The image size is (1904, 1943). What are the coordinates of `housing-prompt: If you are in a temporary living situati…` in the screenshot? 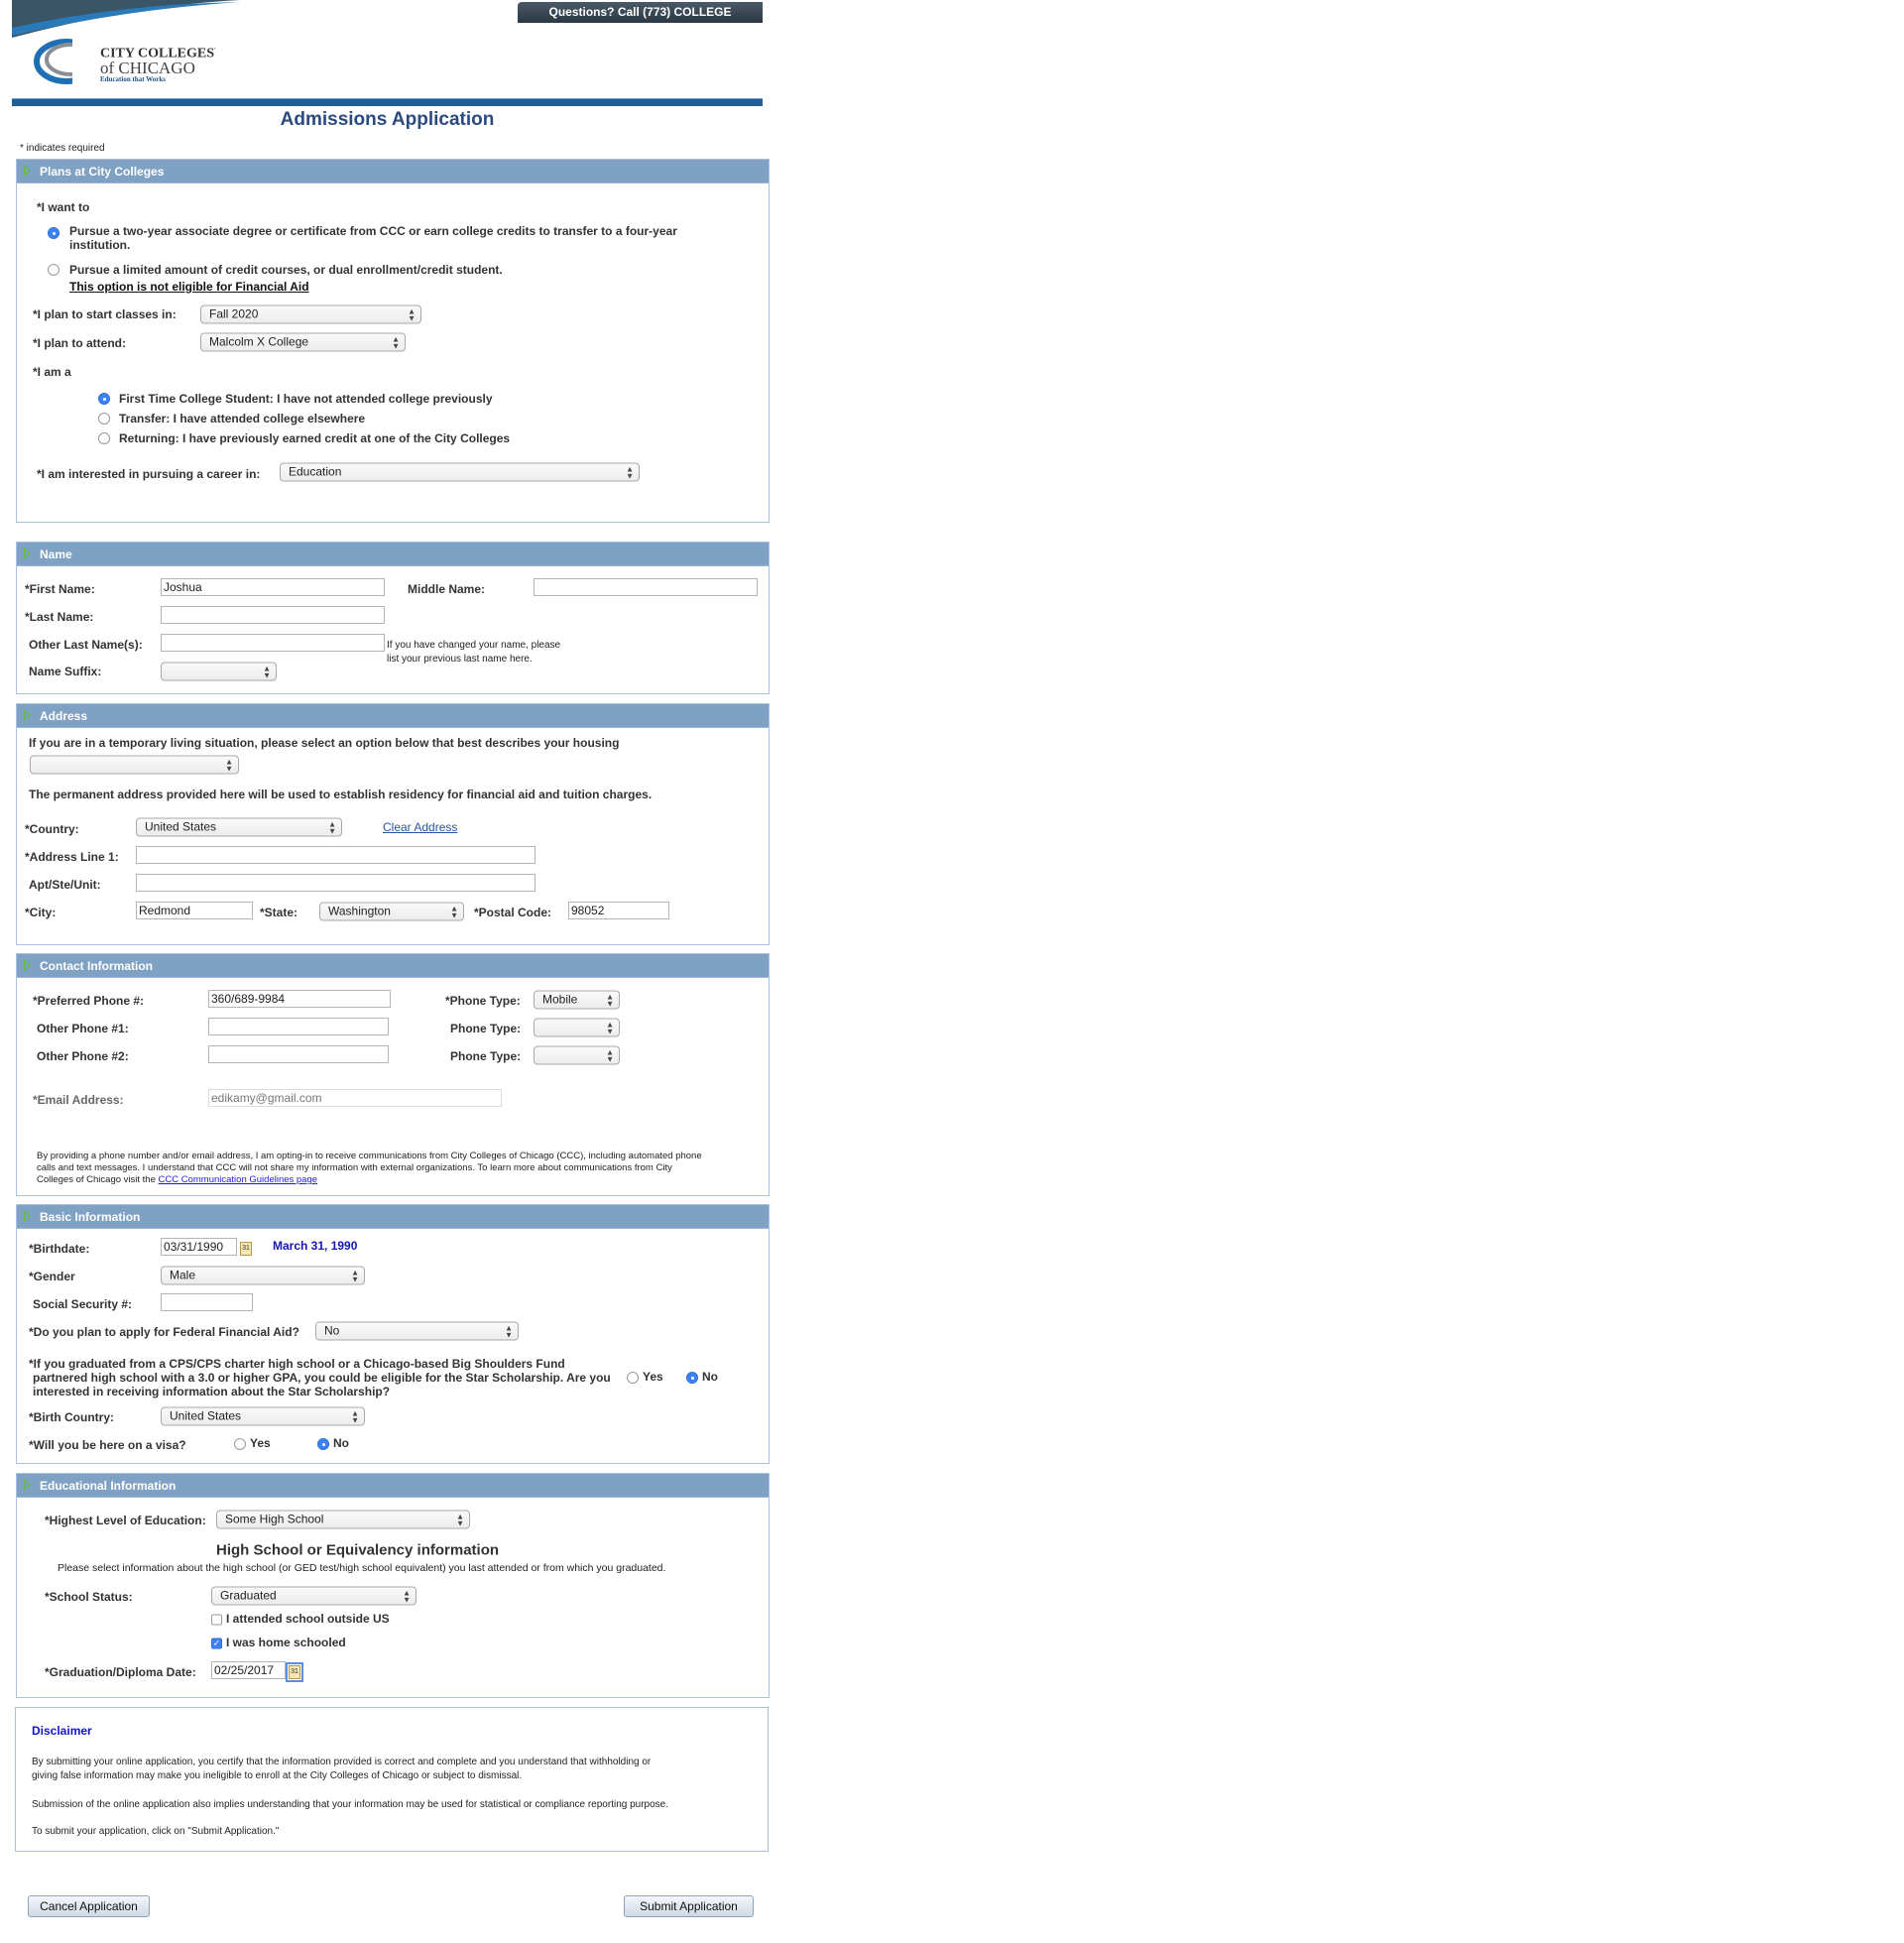 It's located at (324, 743).